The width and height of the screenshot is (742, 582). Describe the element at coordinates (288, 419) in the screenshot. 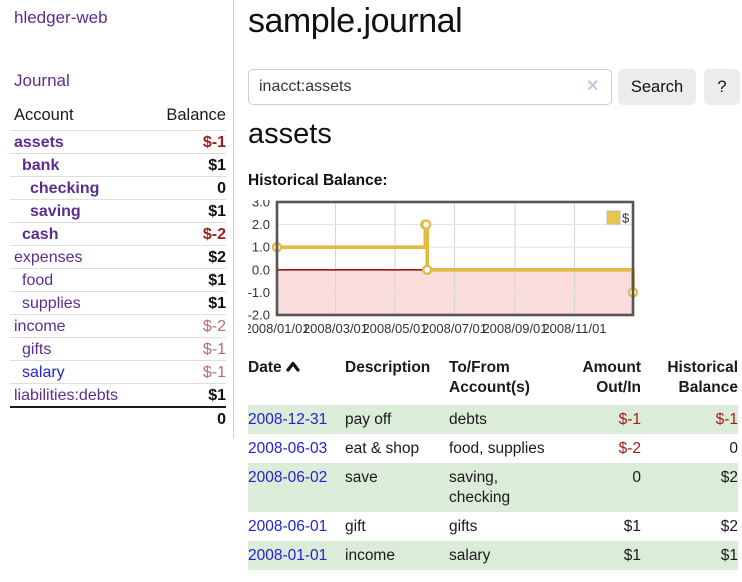

I see `transaction-date-link: 2008-12-31` at that location.